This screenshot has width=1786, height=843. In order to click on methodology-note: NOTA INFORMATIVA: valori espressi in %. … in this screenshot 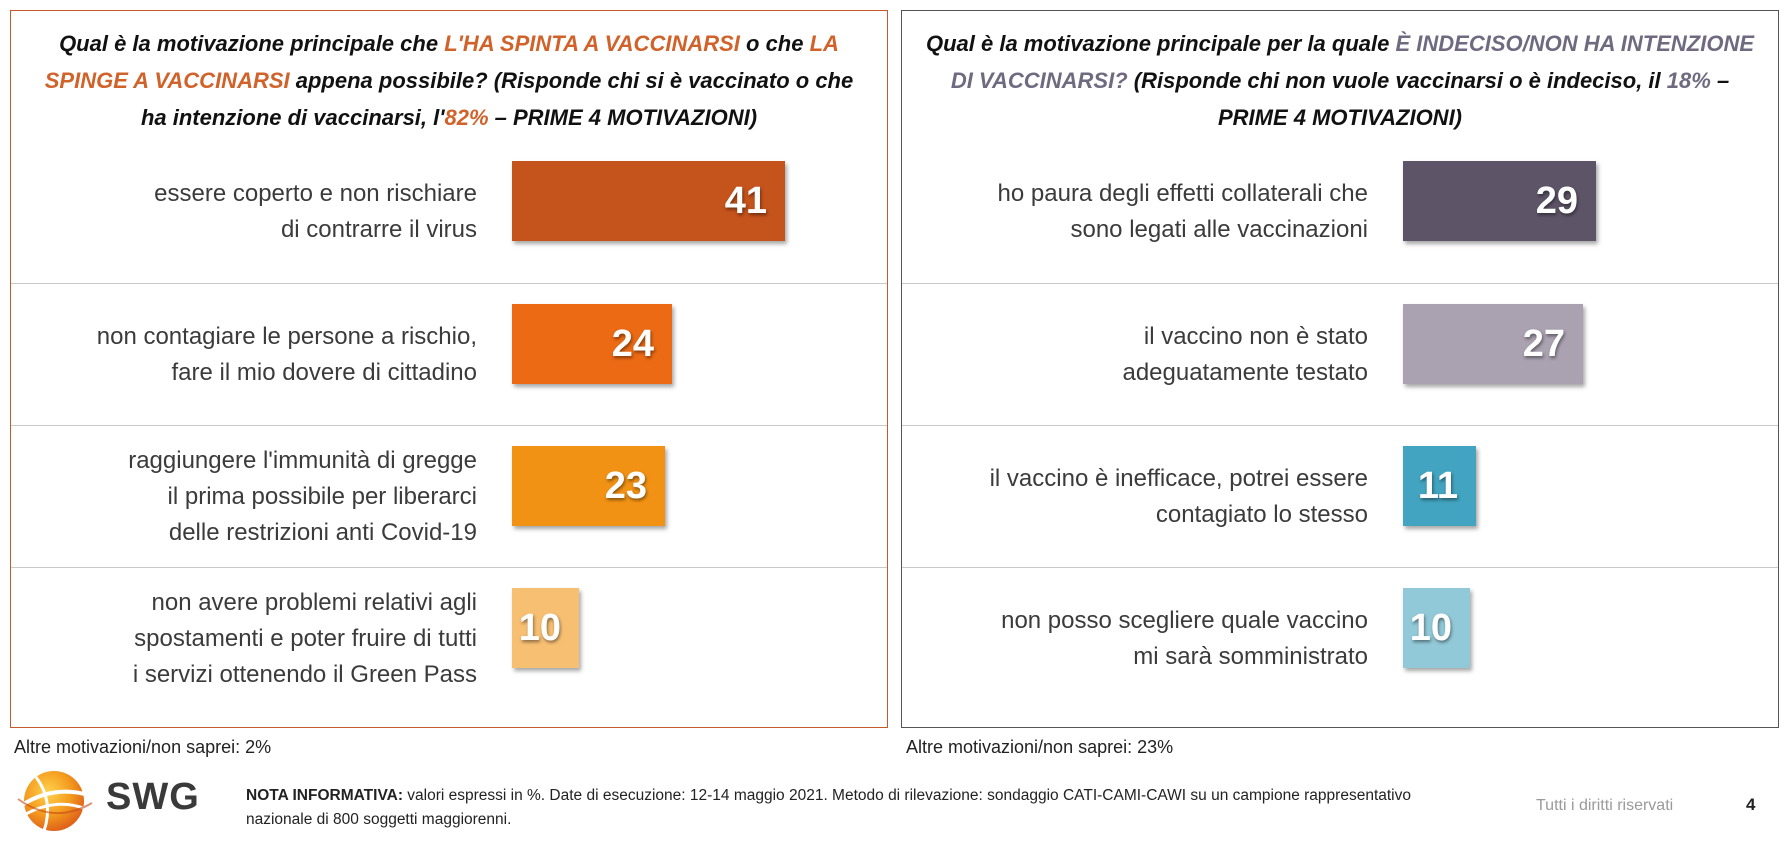, I will do `click(836, 808)`.